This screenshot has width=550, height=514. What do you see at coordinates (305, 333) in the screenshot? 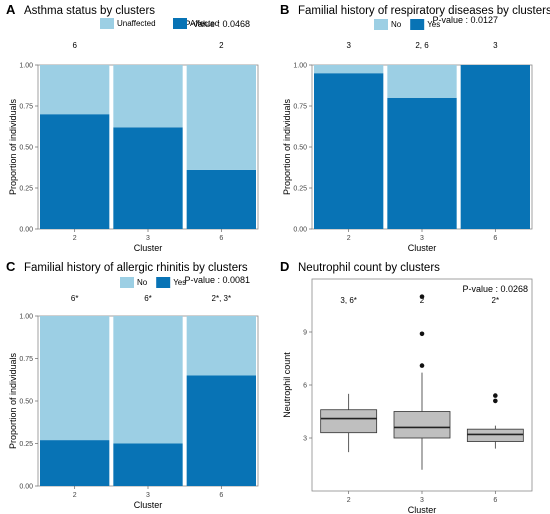
I see `y-tick-label: 9` at bounding box center [305, 333].